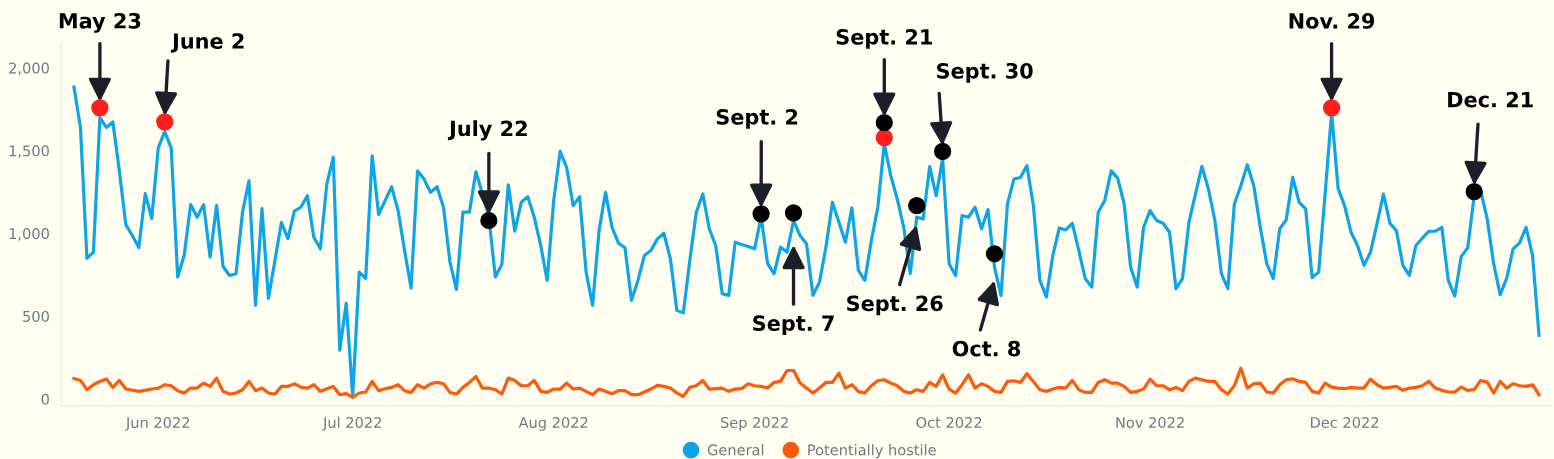 This screenshot has width=1554, height=459. I want to click on y-tick-label: 1,500, so click(29, 151).